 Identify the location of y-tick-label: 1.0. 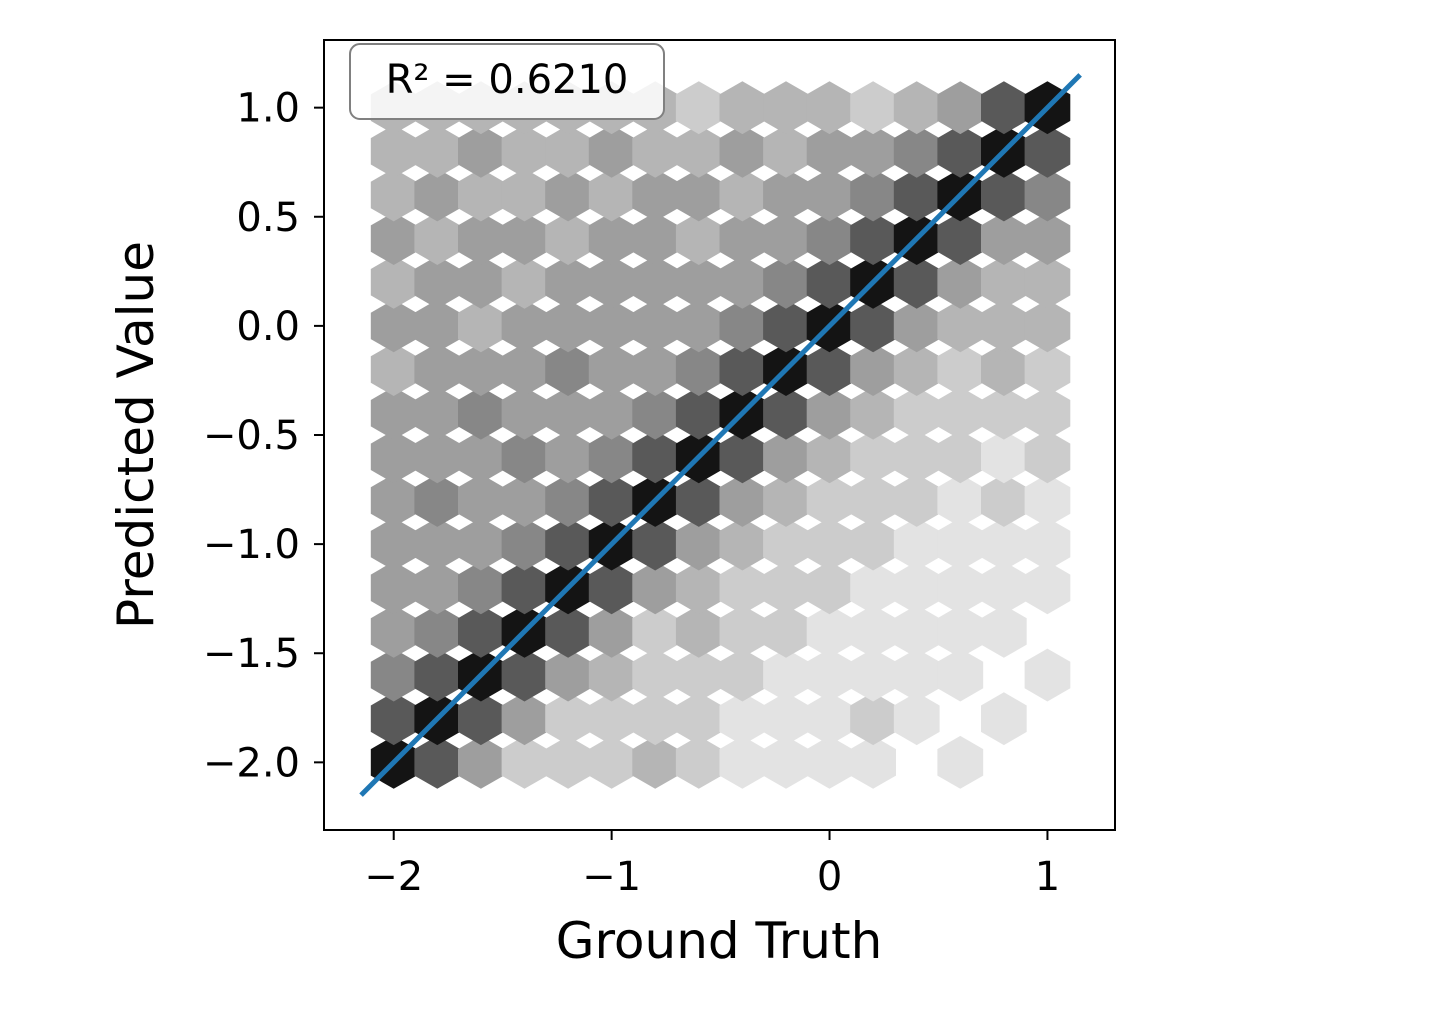
(268, 109).